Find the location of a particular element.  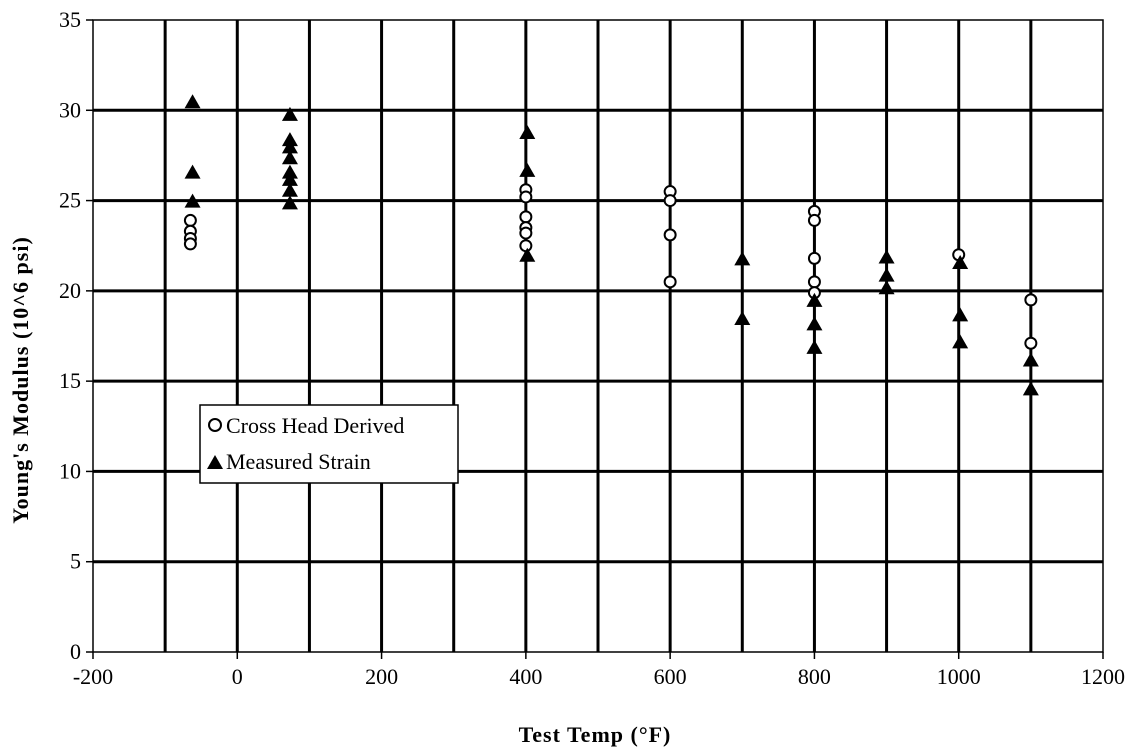

x-tick-label: 1200 is located at coordinates (1103, 676).